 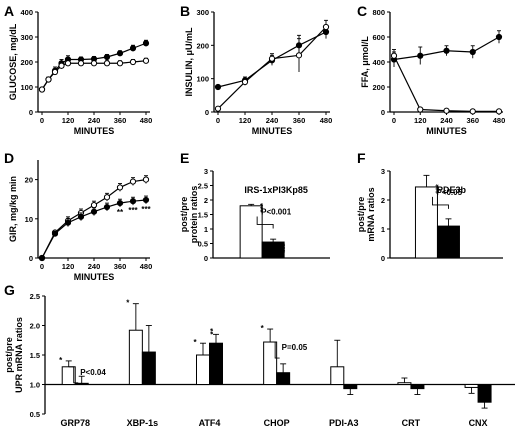 I want to click on p-value-annotation: P<0.05, so click(x=449, y=192).